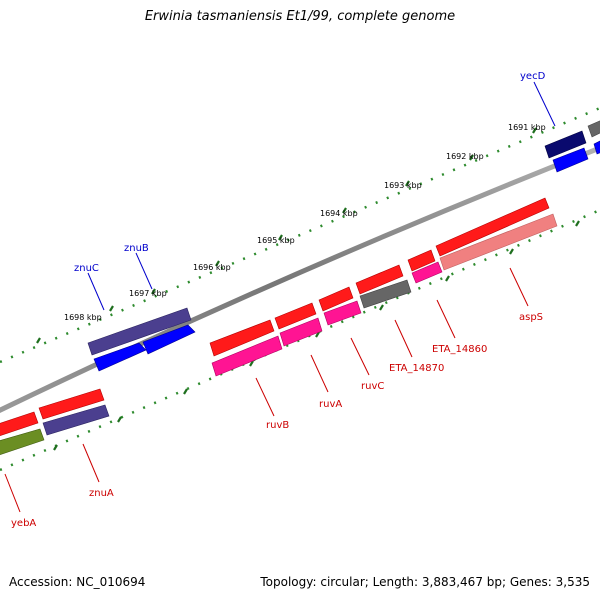 This screenshot has width=600, height=600. What do you see at coordinates (12, 493) in the screenshot?
I see `leader-yebA` at bounding box center [12, 493].